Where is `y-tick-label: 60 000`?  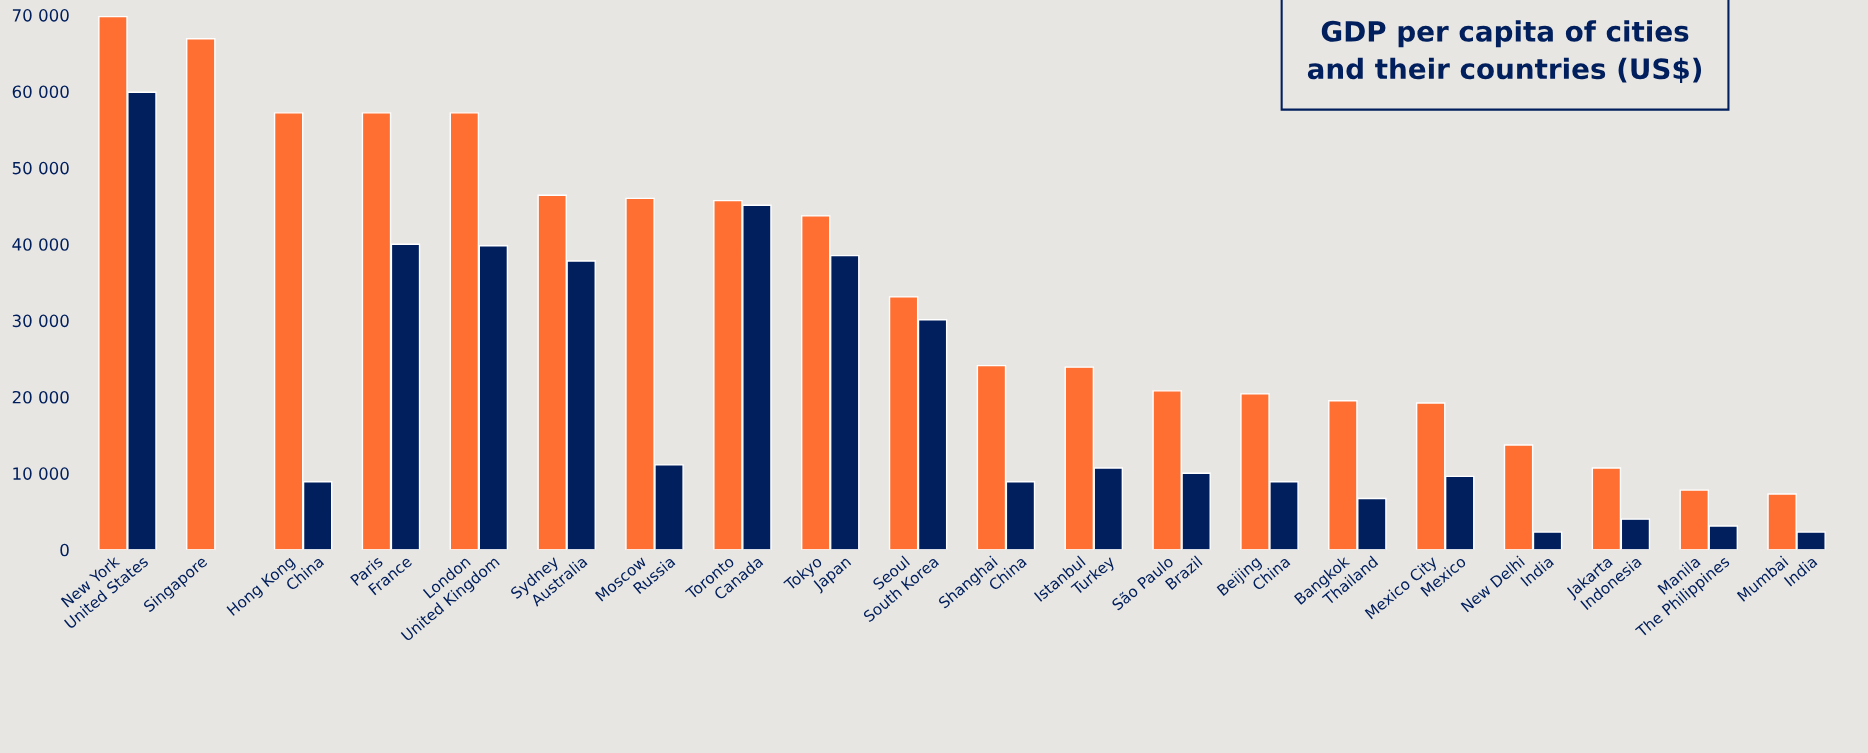
y-tick-label: 60 000 is located at coordinates (40, 91).